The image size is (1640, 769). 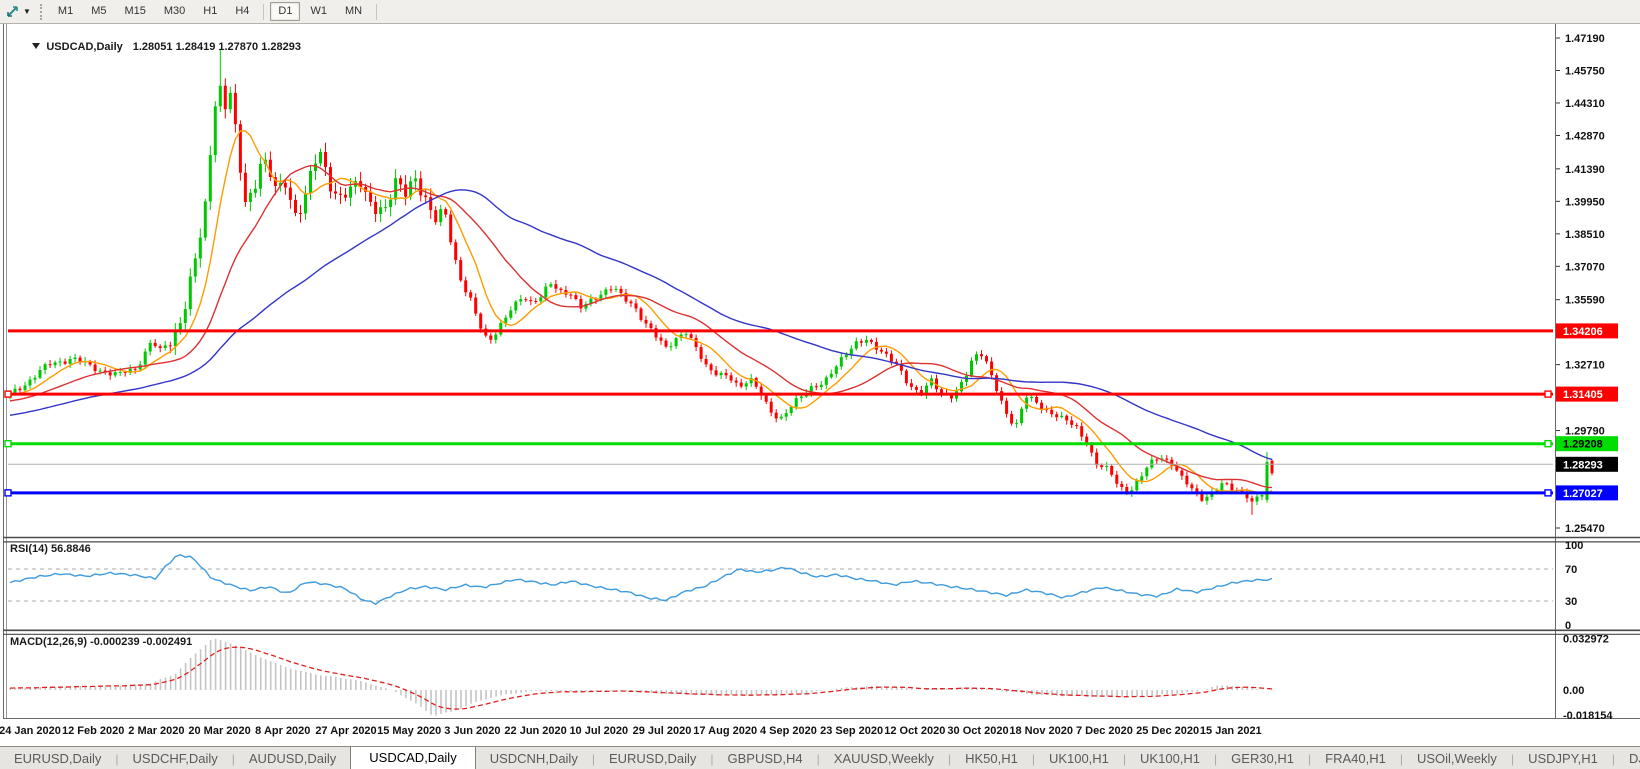 I want to click on timeframe-button-h4: H4, so click(x=242, y=11).